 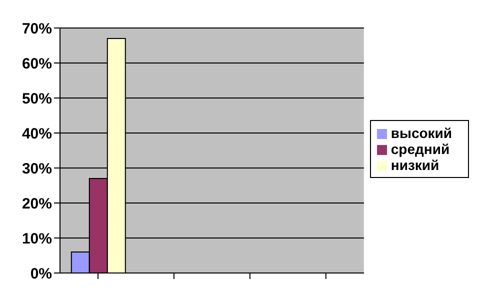 What do you see at coordinates (37, 133) in the screenshot?
I see `y-tick-label: 40%` at bounding box center [37, 133].